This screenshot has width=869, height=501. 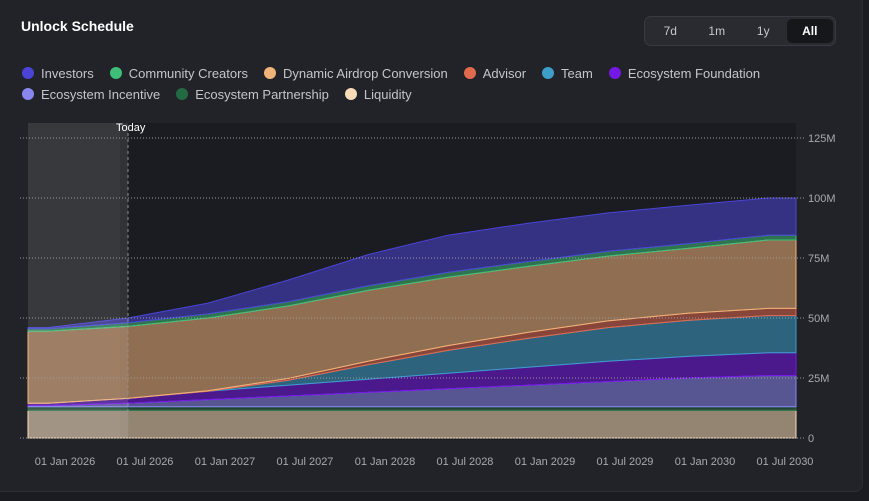 I want to click on range-7d-button: 7d, so click(x=670, y=31).